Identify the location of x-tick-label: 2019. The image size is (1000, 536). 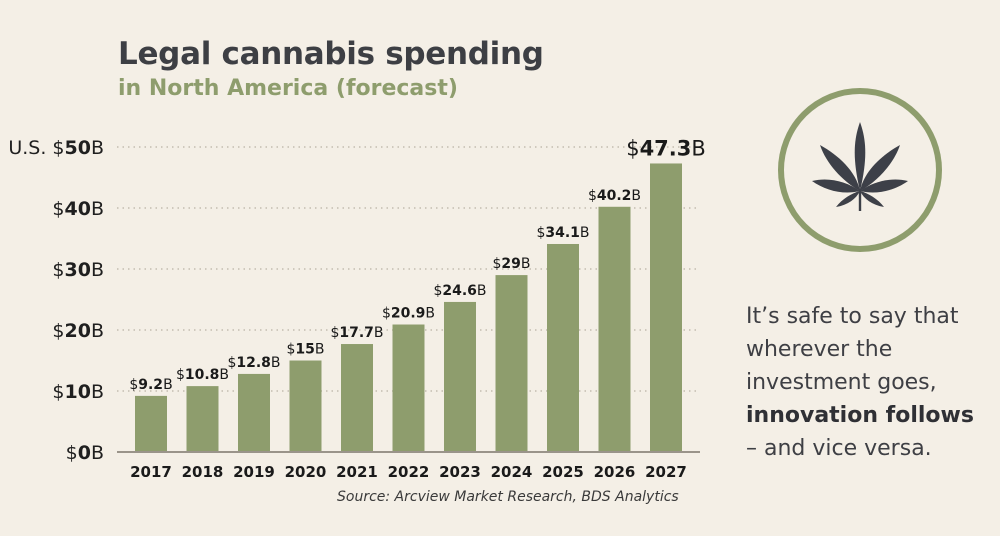
(254, 472).